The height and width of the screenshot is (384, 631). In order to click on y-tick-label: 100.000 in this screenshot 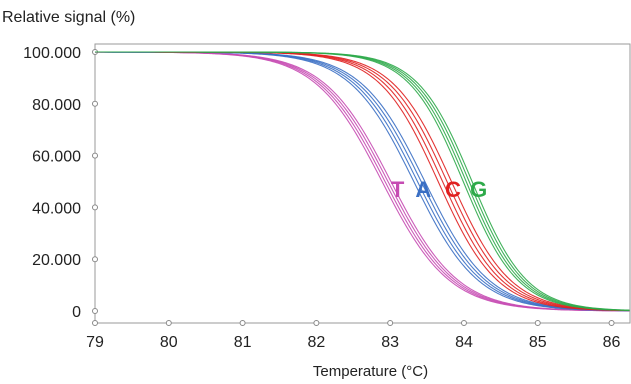, I will do `click(52, 53)`.